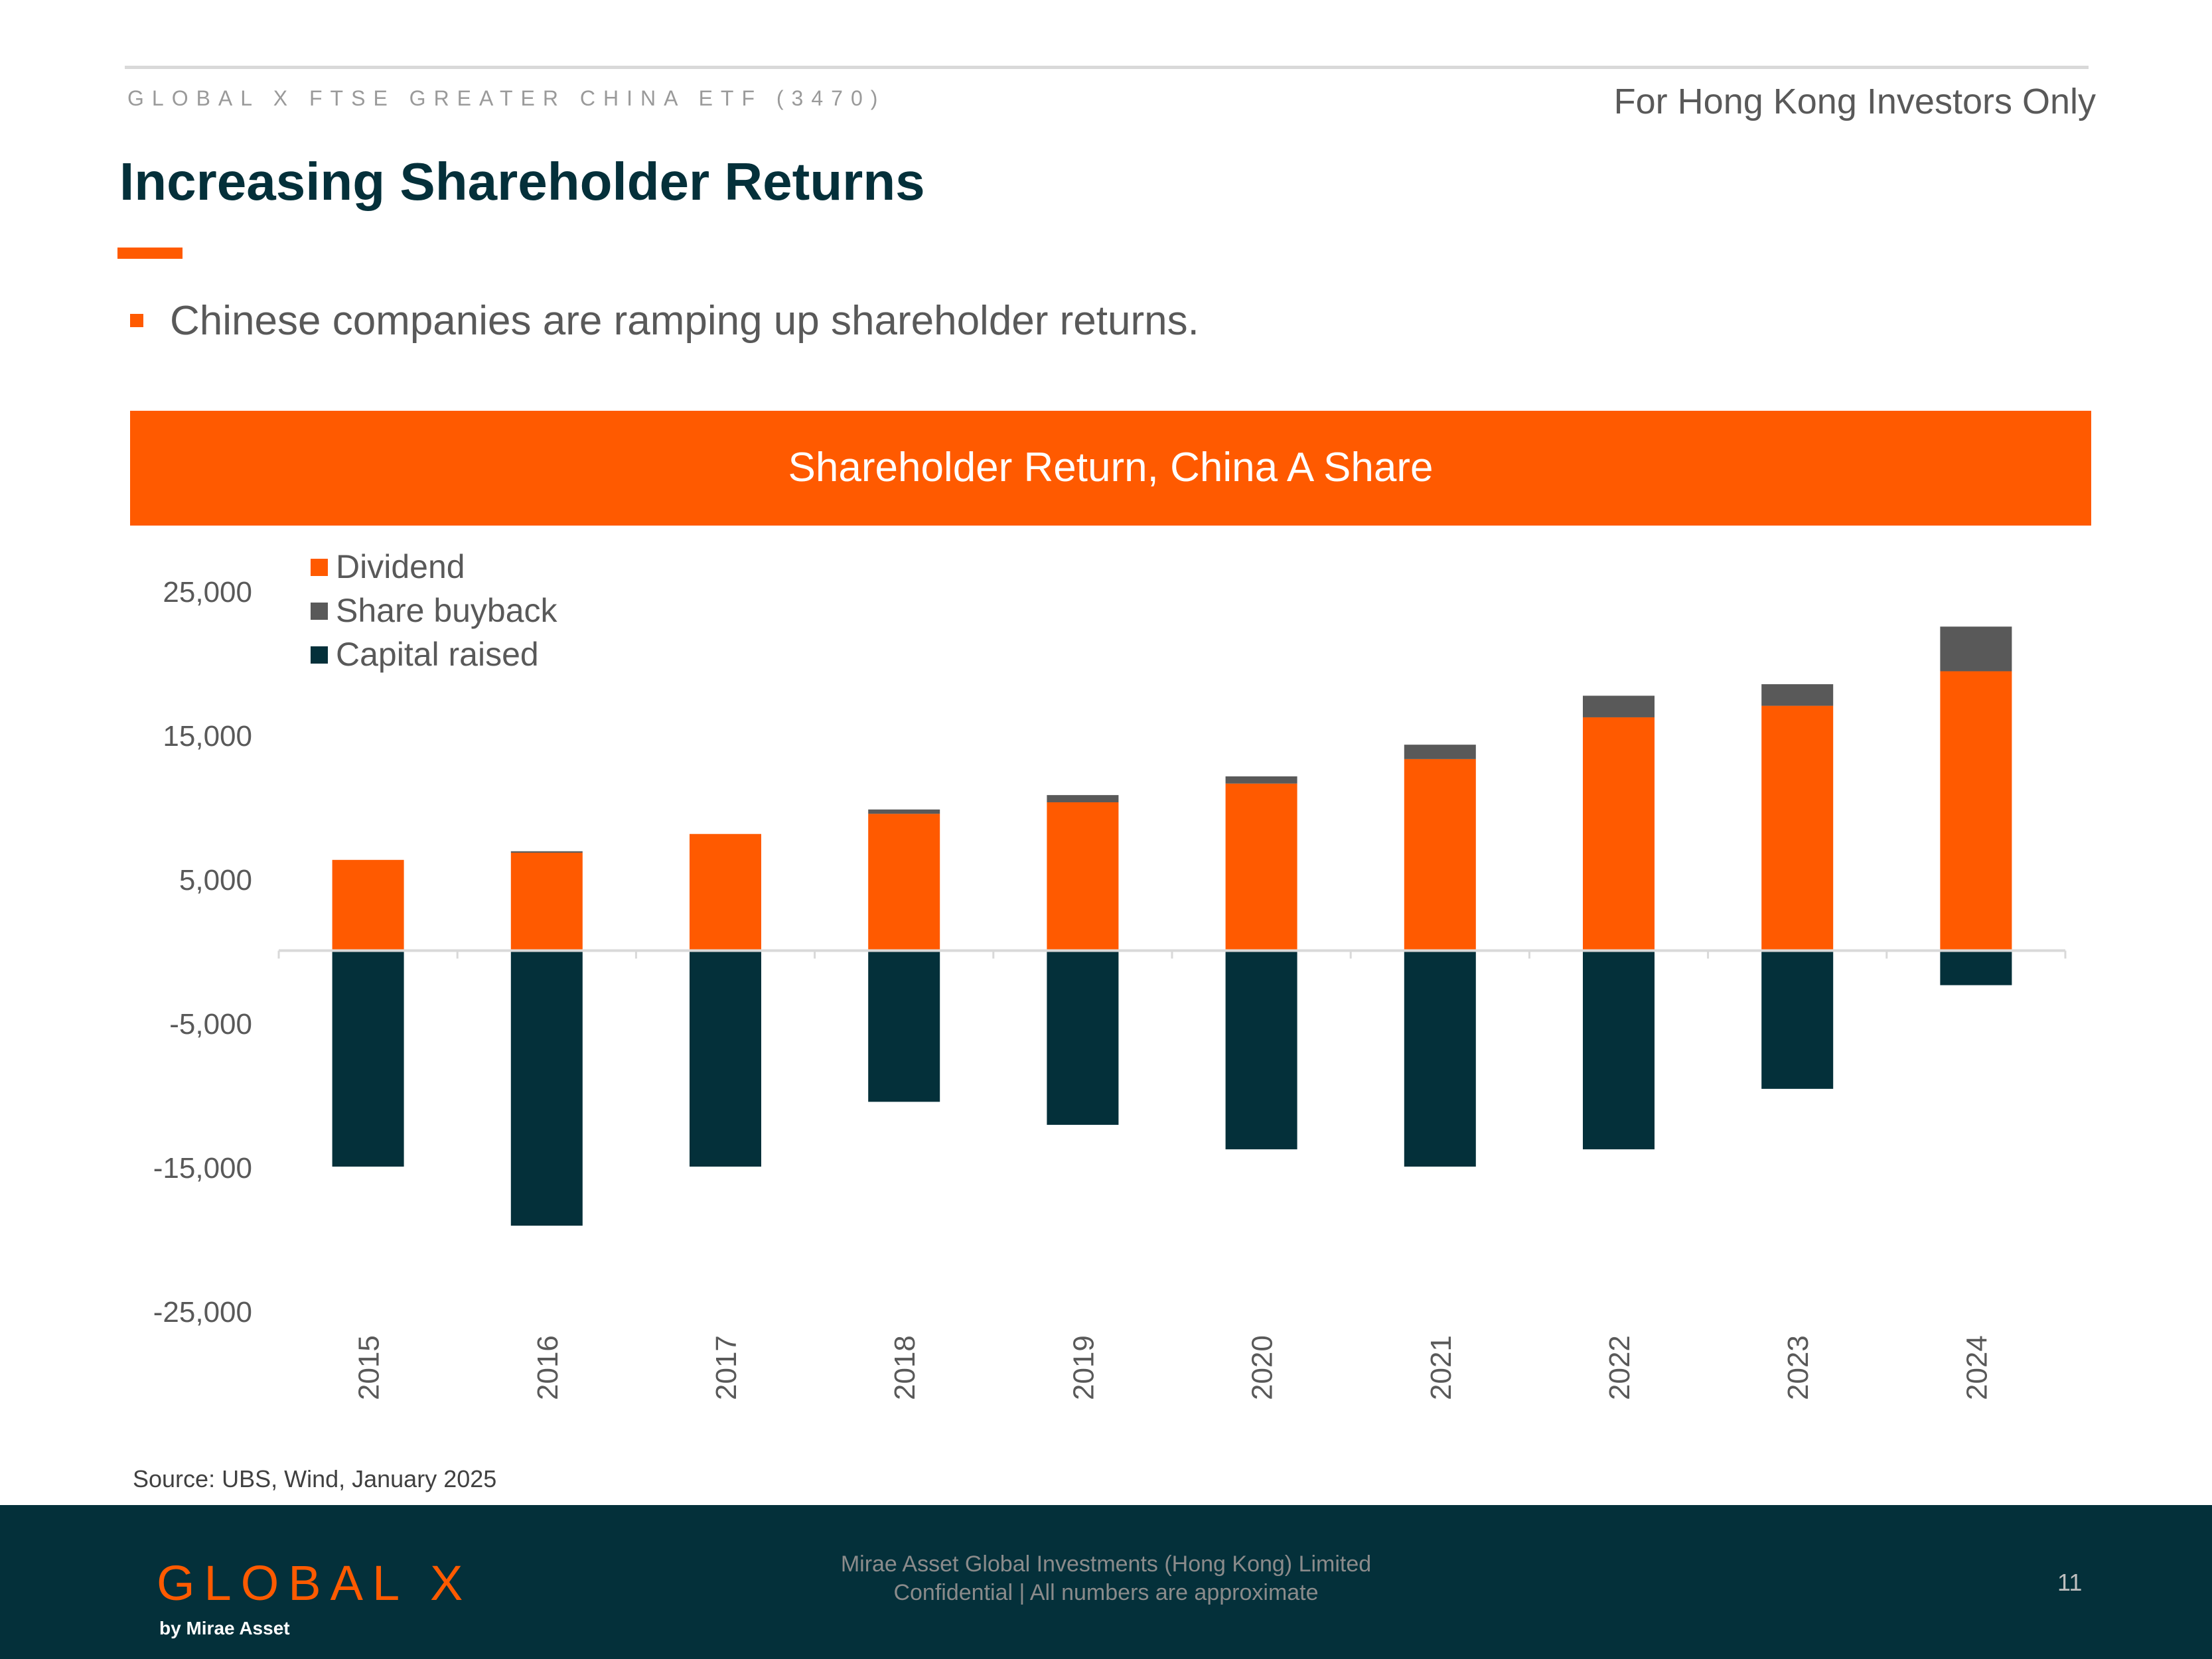  What do you see at coordinates (215, 880) in the screenshot?
I see `y-tick-label: 5,000` at bounding box center [215, 880].